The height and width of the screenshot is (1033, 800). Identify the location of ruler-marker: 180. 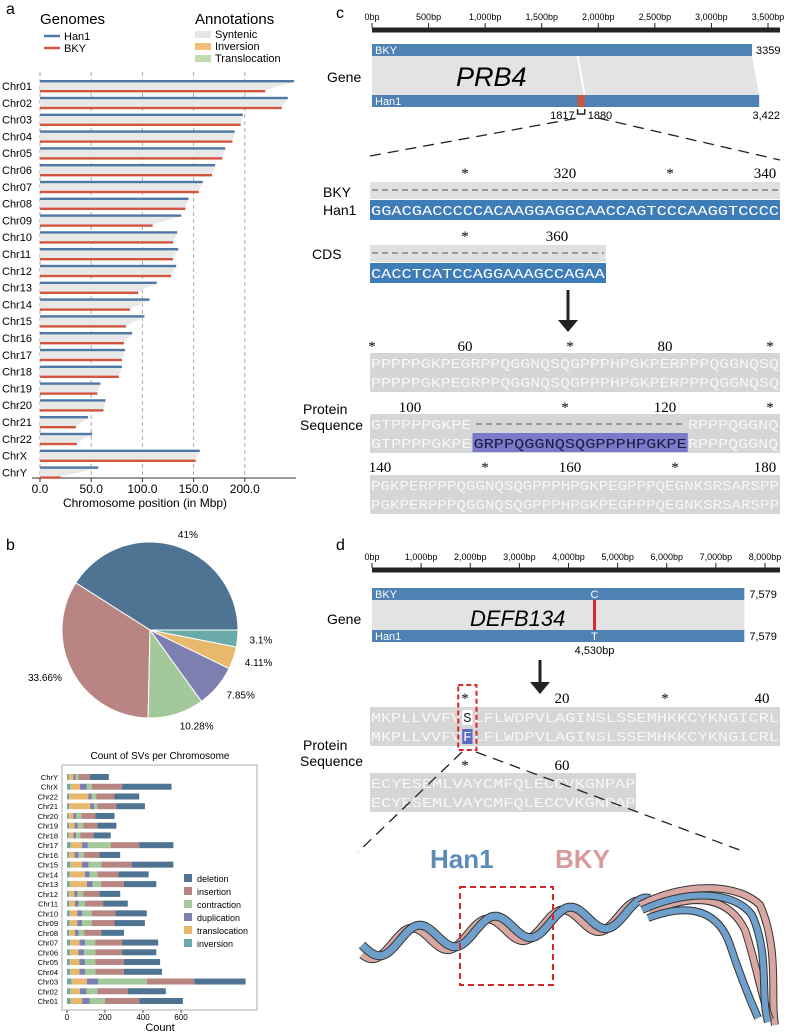
(765, 468).